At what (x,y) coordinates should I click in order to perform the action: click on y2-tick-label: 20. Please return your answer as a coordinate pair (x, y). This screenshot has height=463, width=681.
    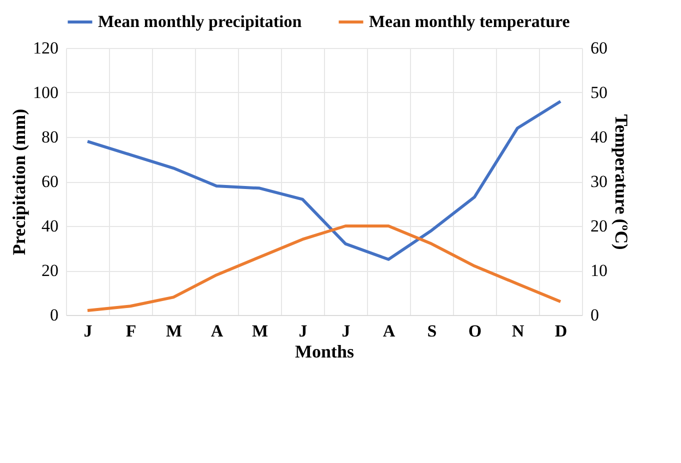
    Looking at the image, I should click on (599, 226).